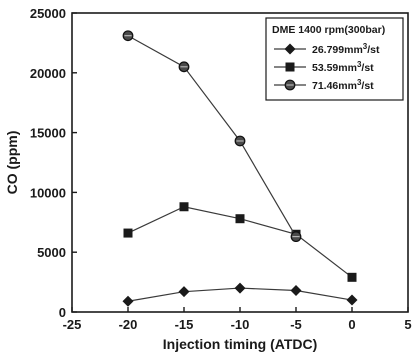  I want to click on legend-item: 71.46mm3/st, so click(324, 85).